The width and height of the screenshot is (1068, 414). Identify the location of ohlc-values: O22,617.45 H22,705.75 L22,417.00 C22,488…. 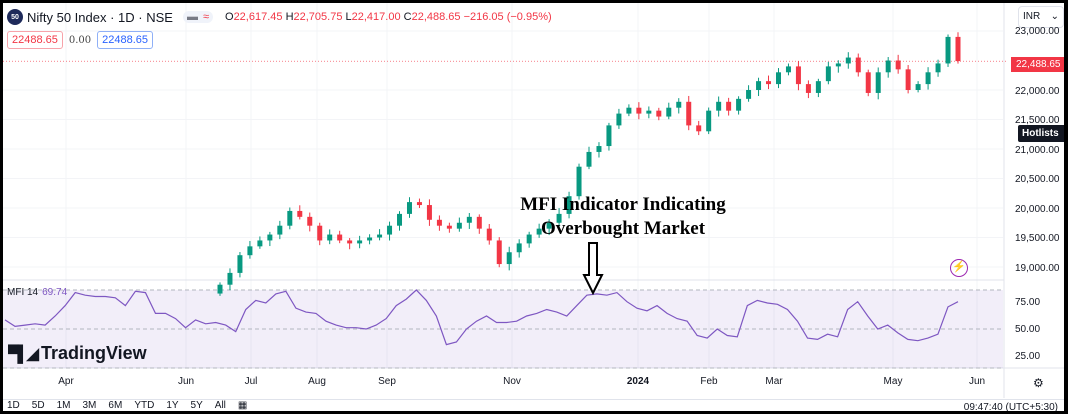
(388, 17).